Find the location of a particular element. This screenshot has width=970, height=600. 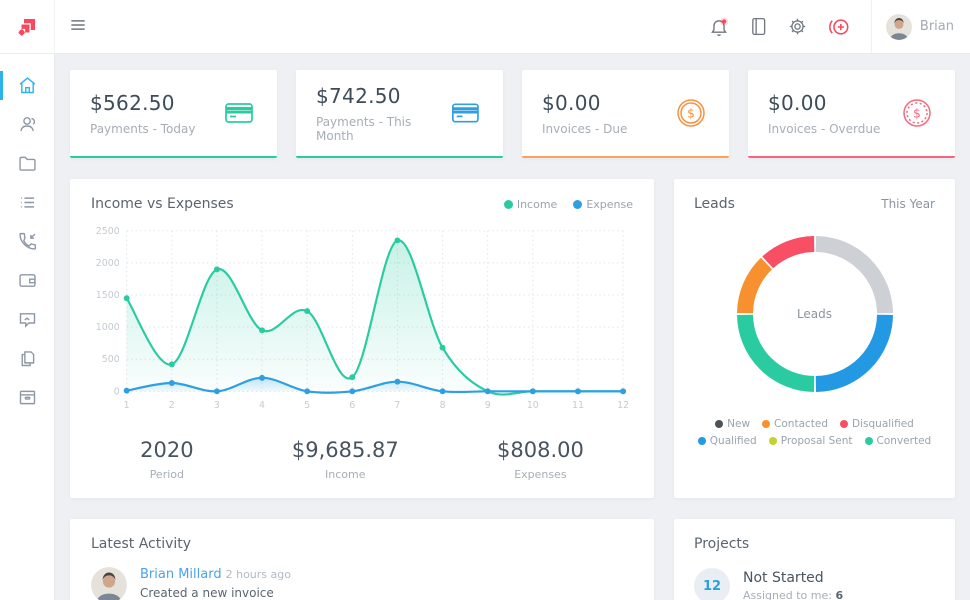

project-status-item: 12 Not Started Assigned to me: 6 is located at coordinates (814, 584).